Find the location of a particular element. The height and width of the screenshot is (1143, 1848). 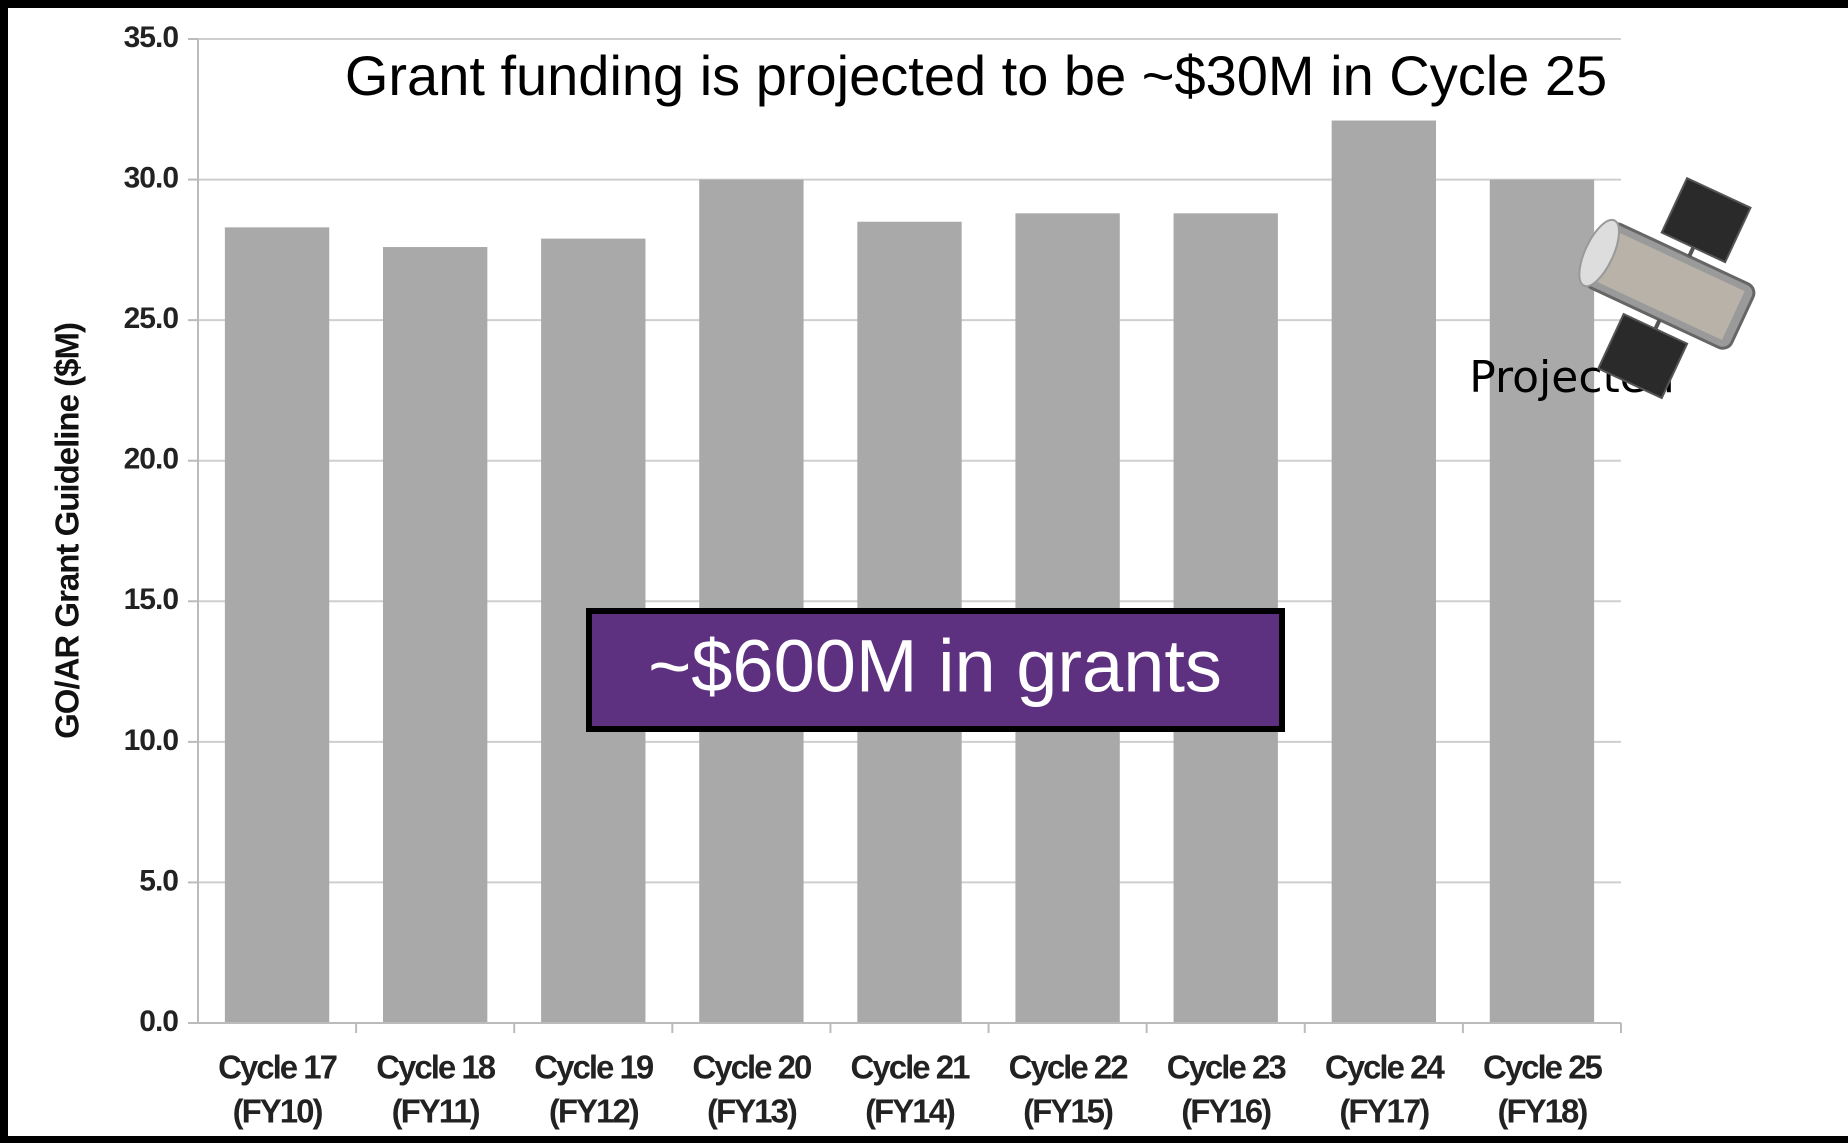

x-tick-label: Cycle 22 is located at coordinates (1069, 1067).